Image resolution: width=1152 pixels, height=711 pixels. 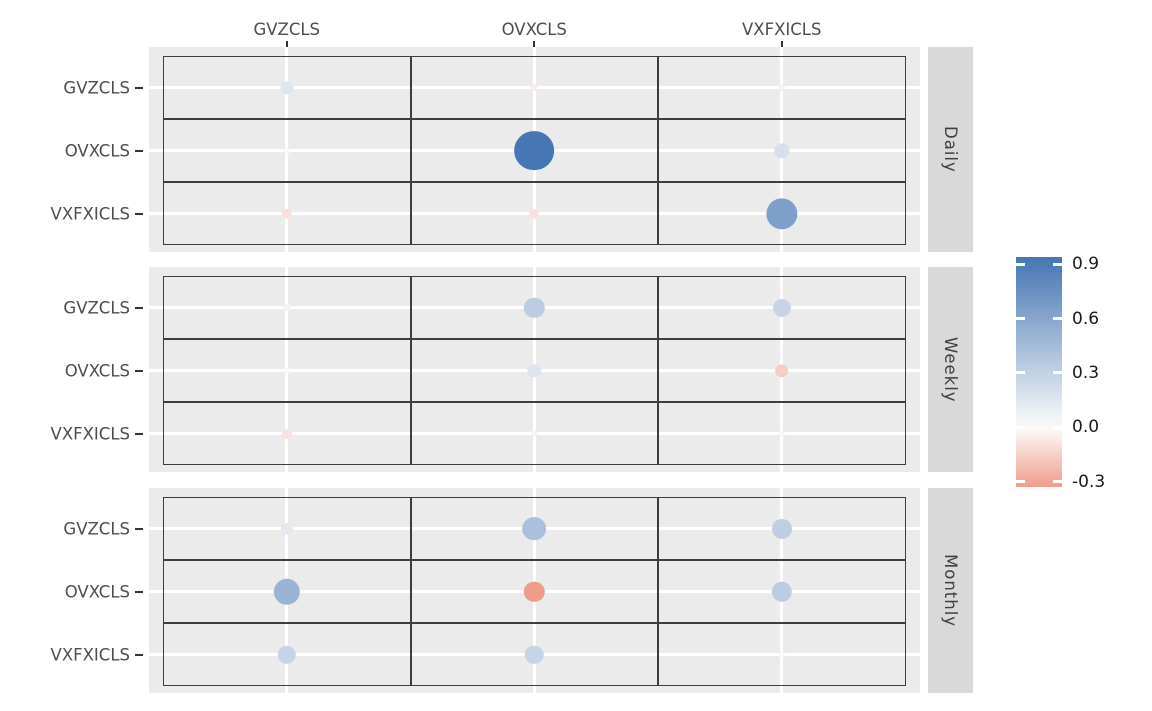 What do you see at coordinates (1086, 318) in the screenshot?
I see `legend-tick-label: 0.6` at bounding box center [1086, 318].